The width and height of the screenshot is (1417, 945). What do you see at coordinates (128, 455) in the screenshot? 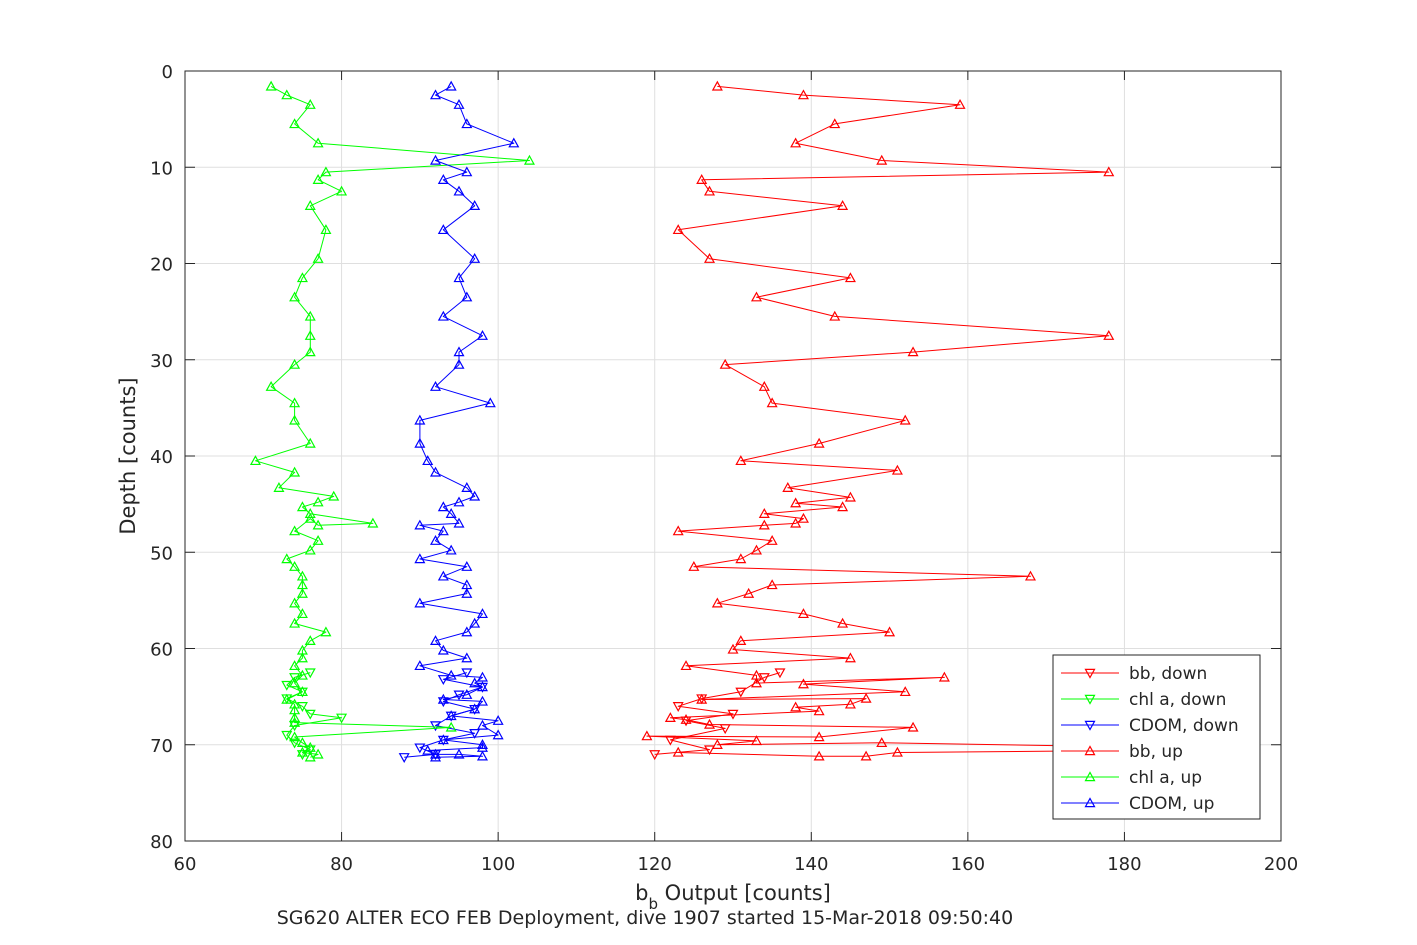
I see `y-axis-label: Depth [counts]` at bounding box center [128, 455].